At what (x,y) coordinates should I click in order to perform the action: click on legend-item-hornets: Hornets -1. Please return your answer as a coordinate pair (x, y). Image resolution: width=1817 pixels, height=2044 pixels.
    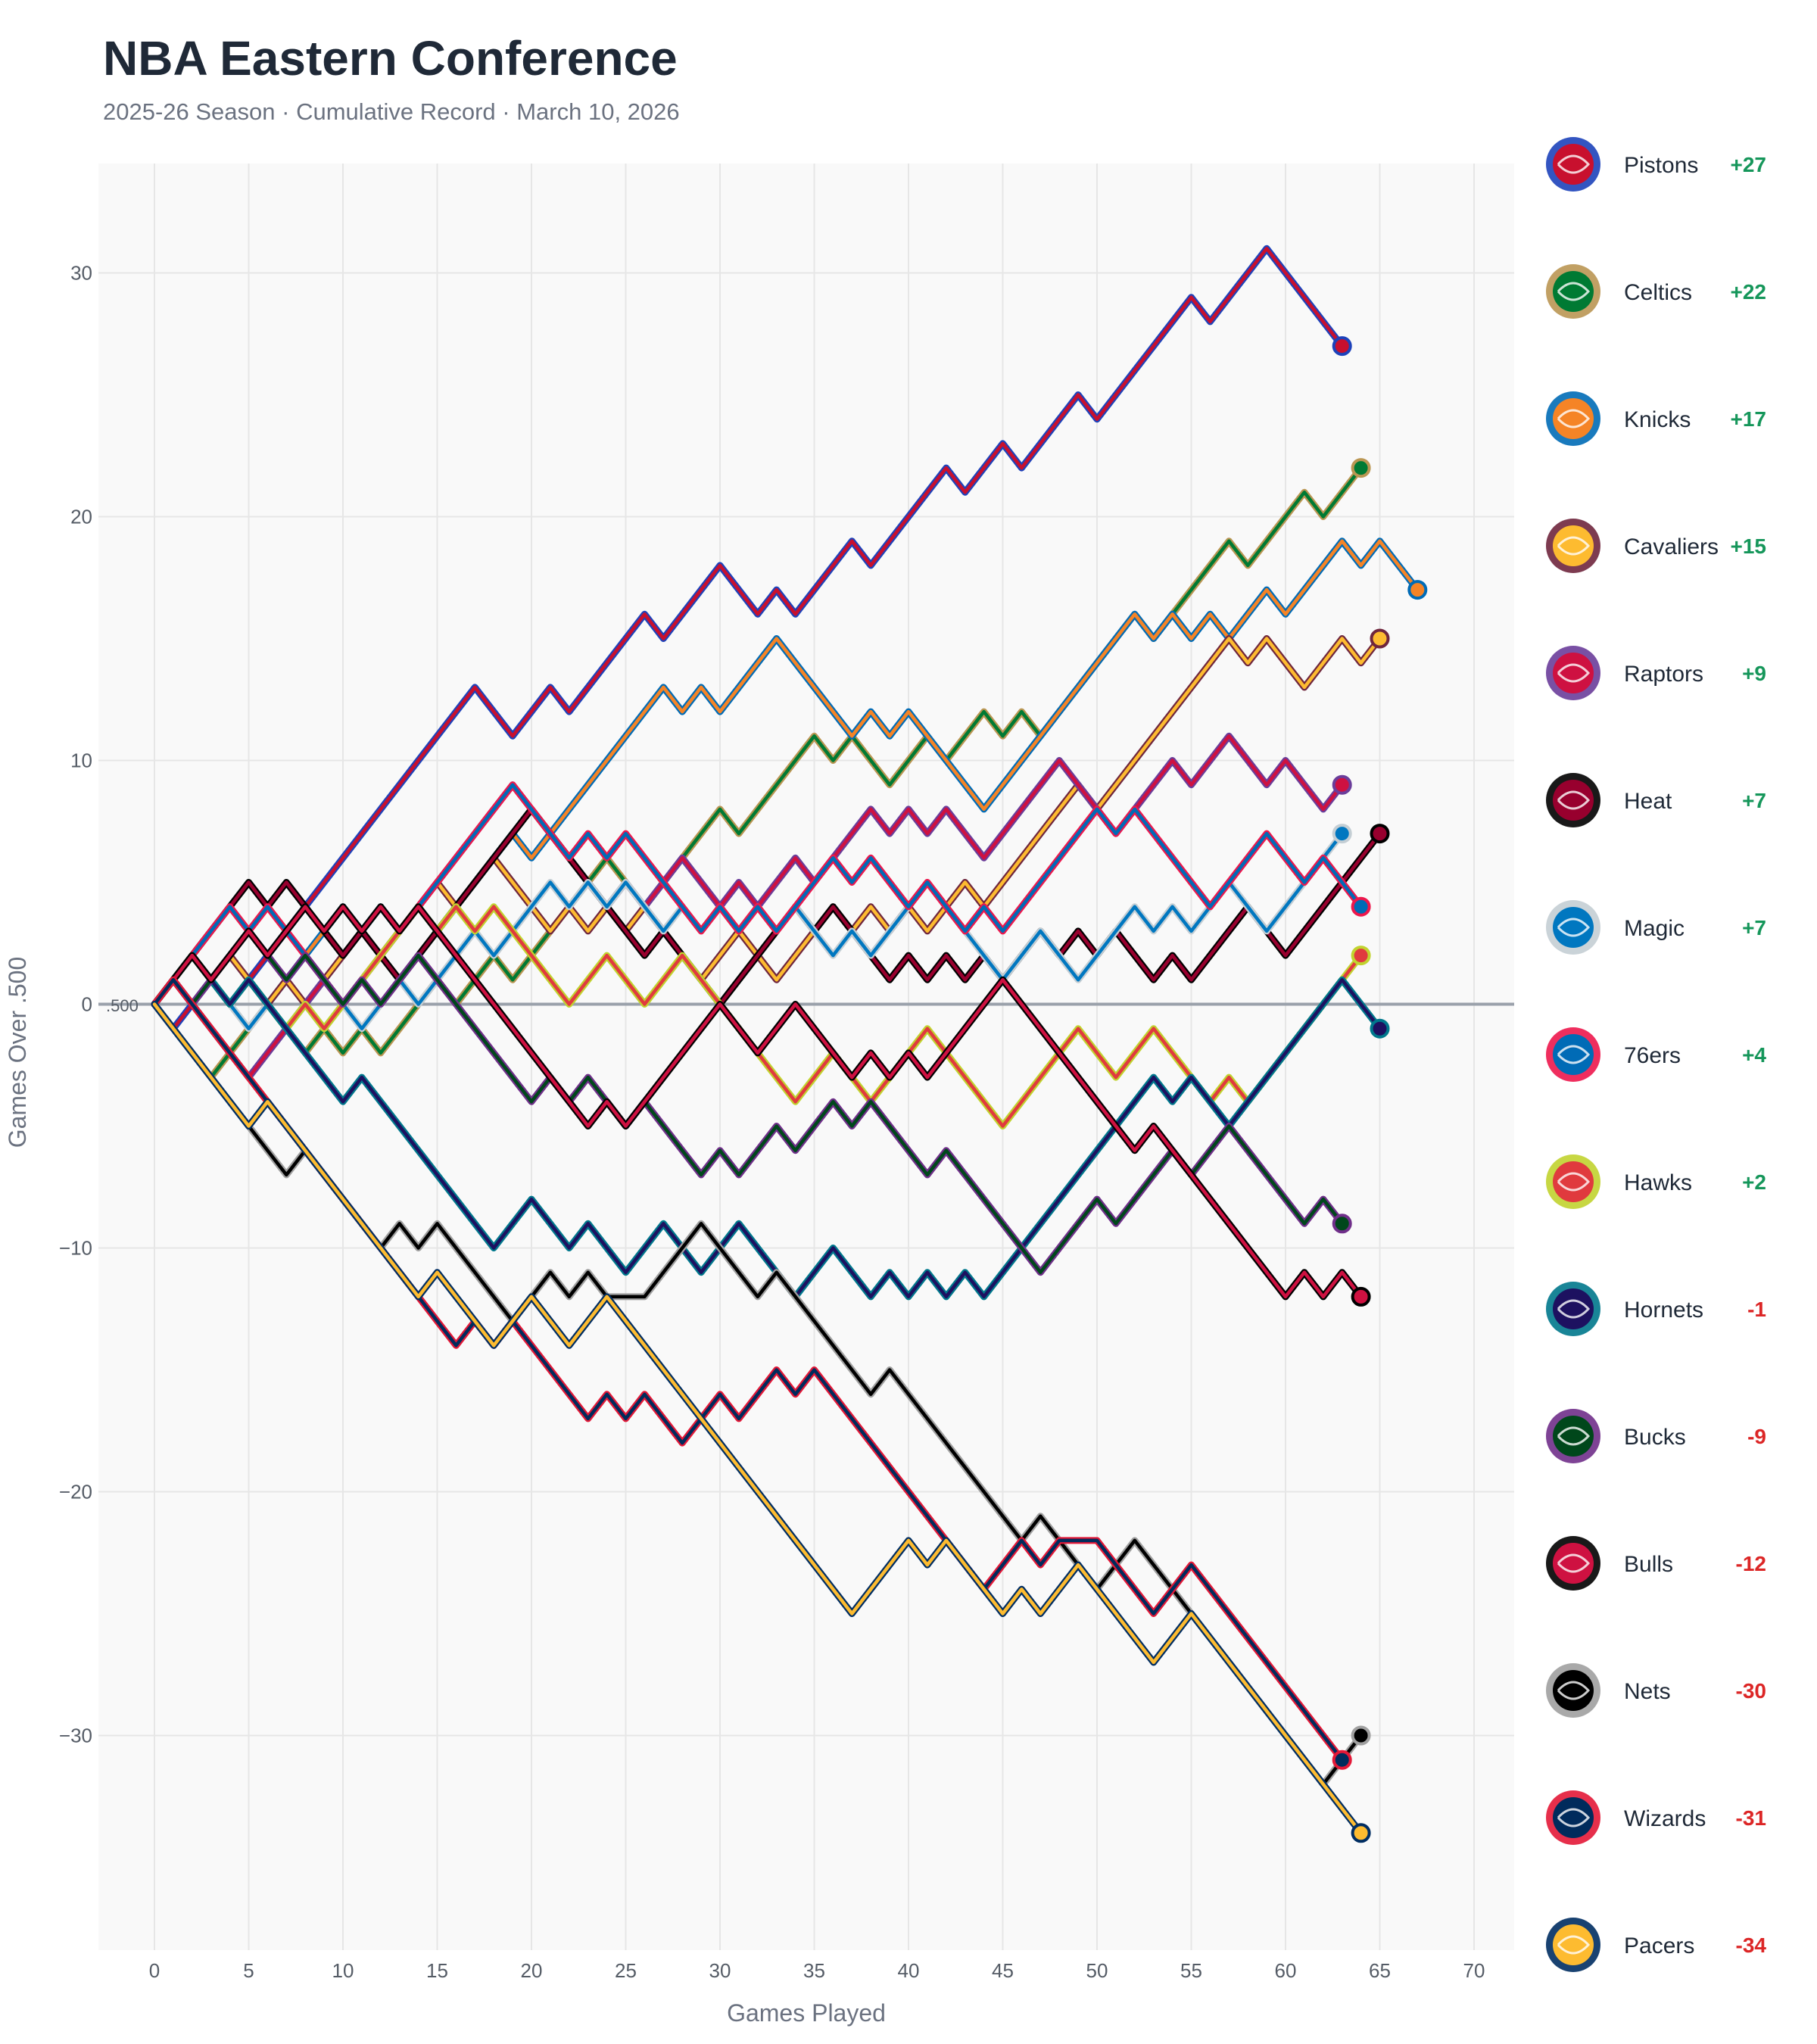
    Looking at the image, I should click on (1656, 1309).